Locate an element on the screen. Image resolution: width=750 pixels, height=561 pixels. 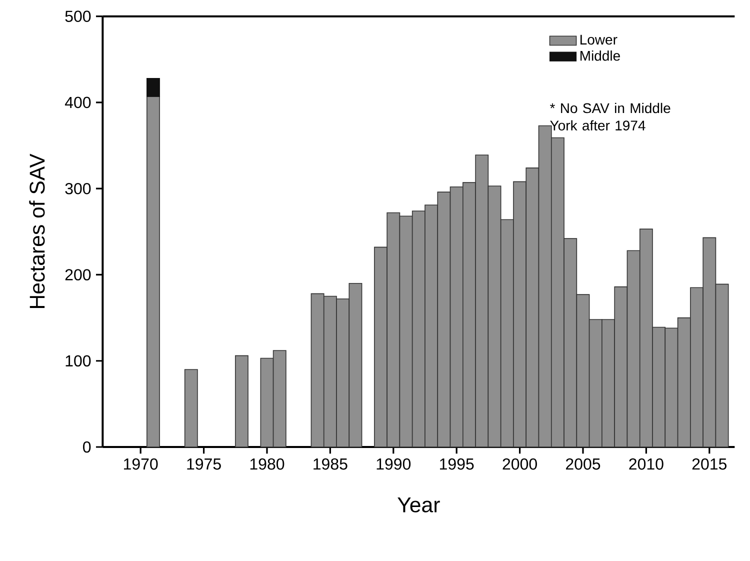
x-tick-label: 2005 is located at coordinates (583, 464).